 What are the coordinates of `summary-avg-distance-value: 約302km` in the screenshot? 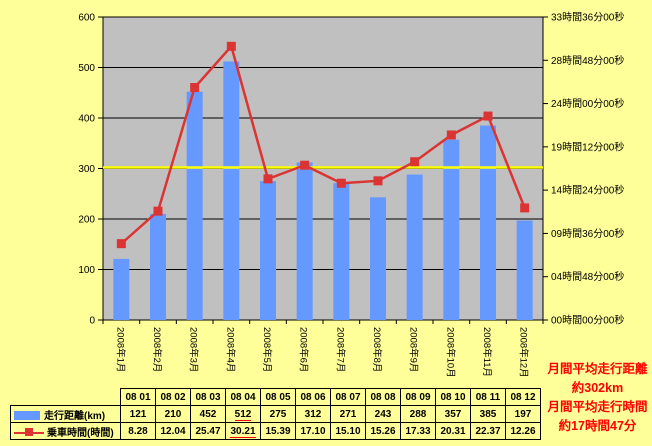 It's located at (597, 388).